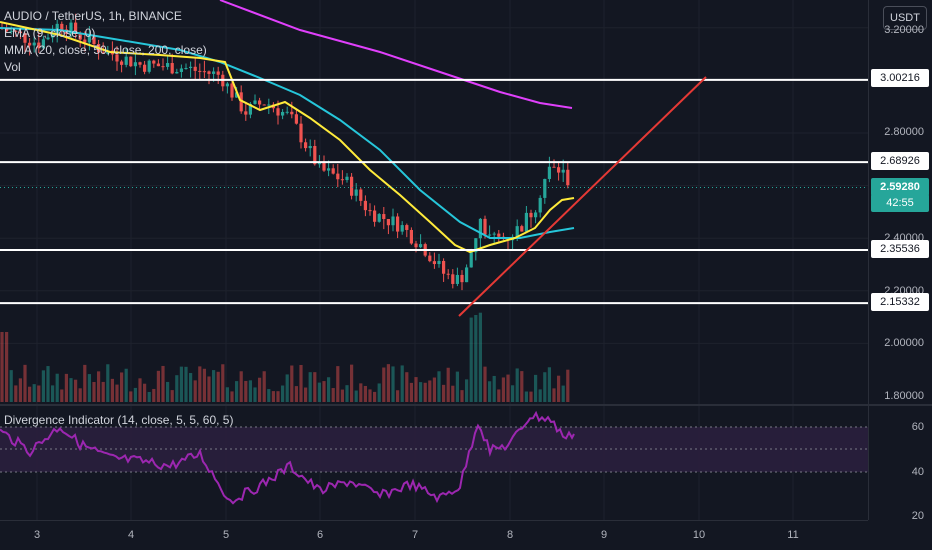 The width and height of the screenshot is (932, 550). What do you see at coordinates (287, 457) in the screenshot?
I see `divergence-line` at bounding box center [287, 457].